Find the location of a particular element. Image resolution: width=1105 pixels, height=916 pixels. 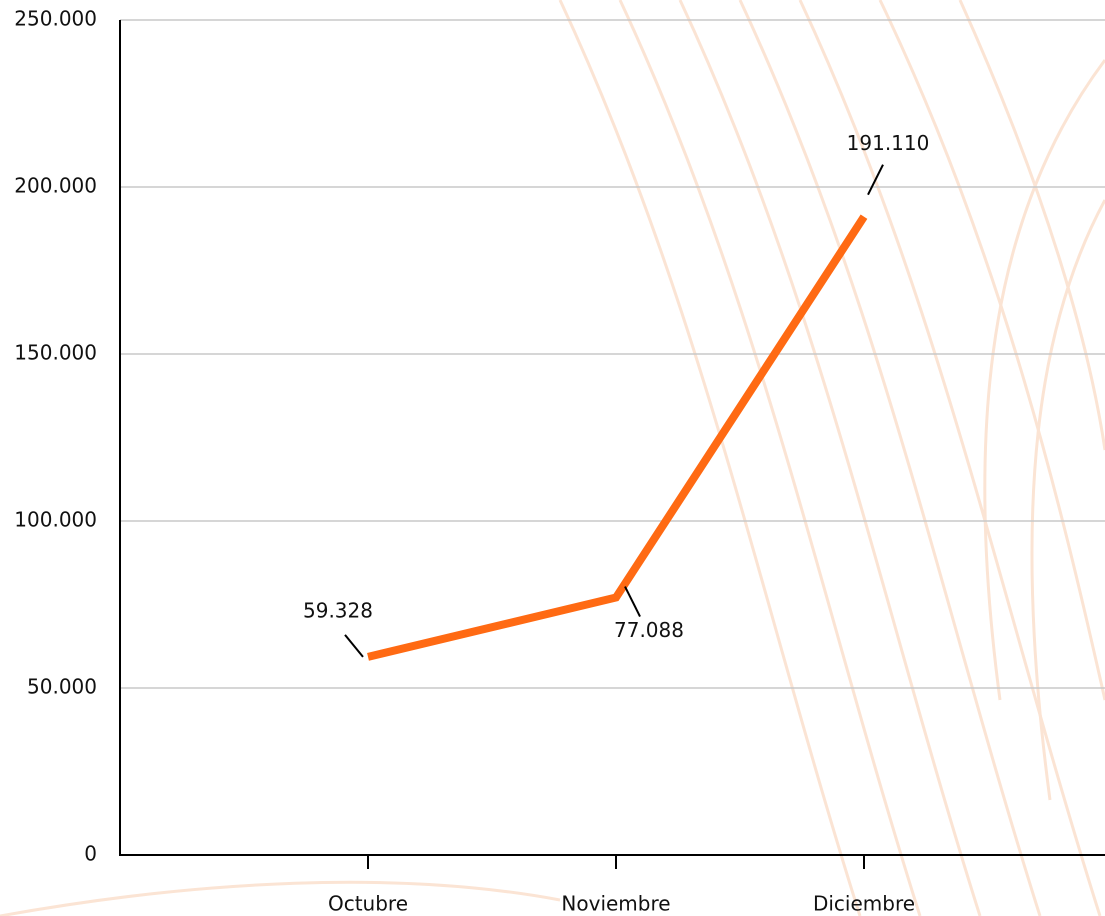

data-label: 77.088 is located at coordinates (649, 630).